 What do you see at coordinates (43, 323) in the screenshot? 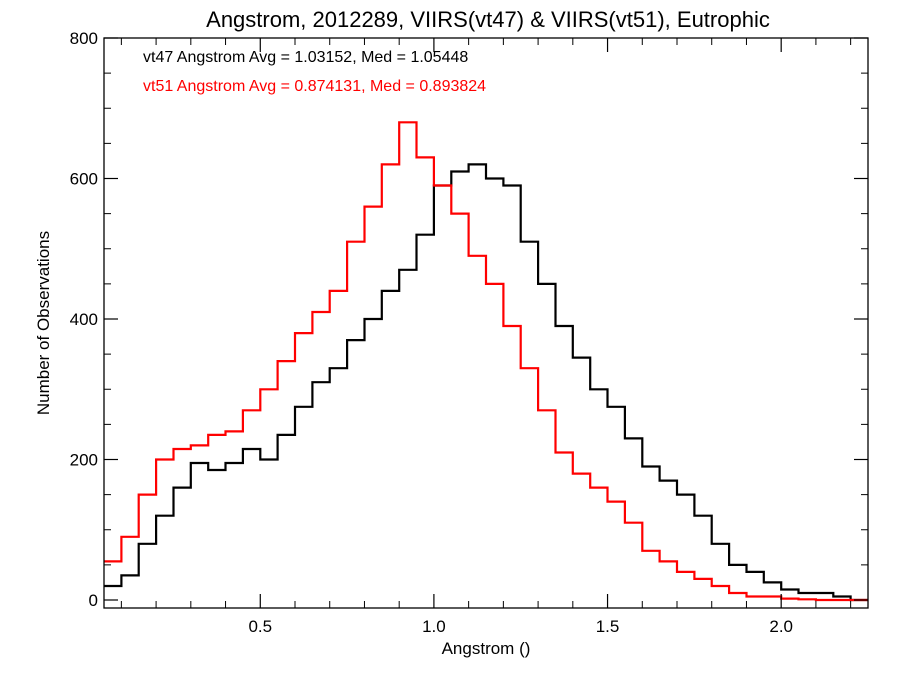
I see `y-axis-label: Number of Observations` at bounding box center [43, 323].